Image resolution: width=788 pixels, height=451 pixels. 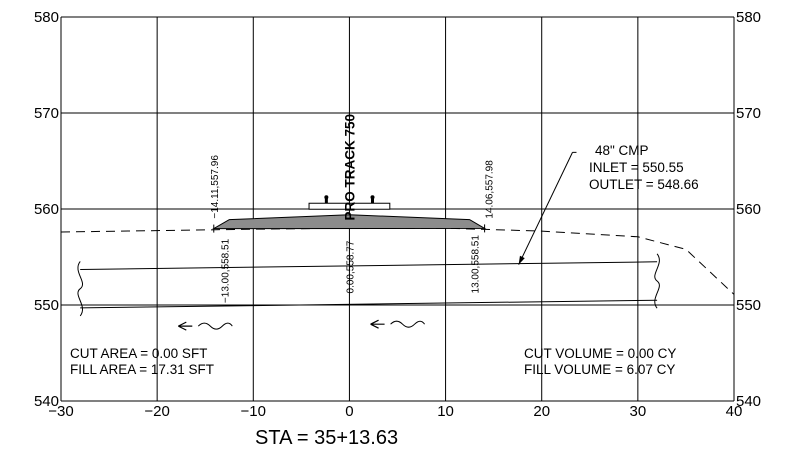 What do you see at coordinates (369, 265) in the screenshot?
I see `pipe-top-line` at bounding box center [369, 265].